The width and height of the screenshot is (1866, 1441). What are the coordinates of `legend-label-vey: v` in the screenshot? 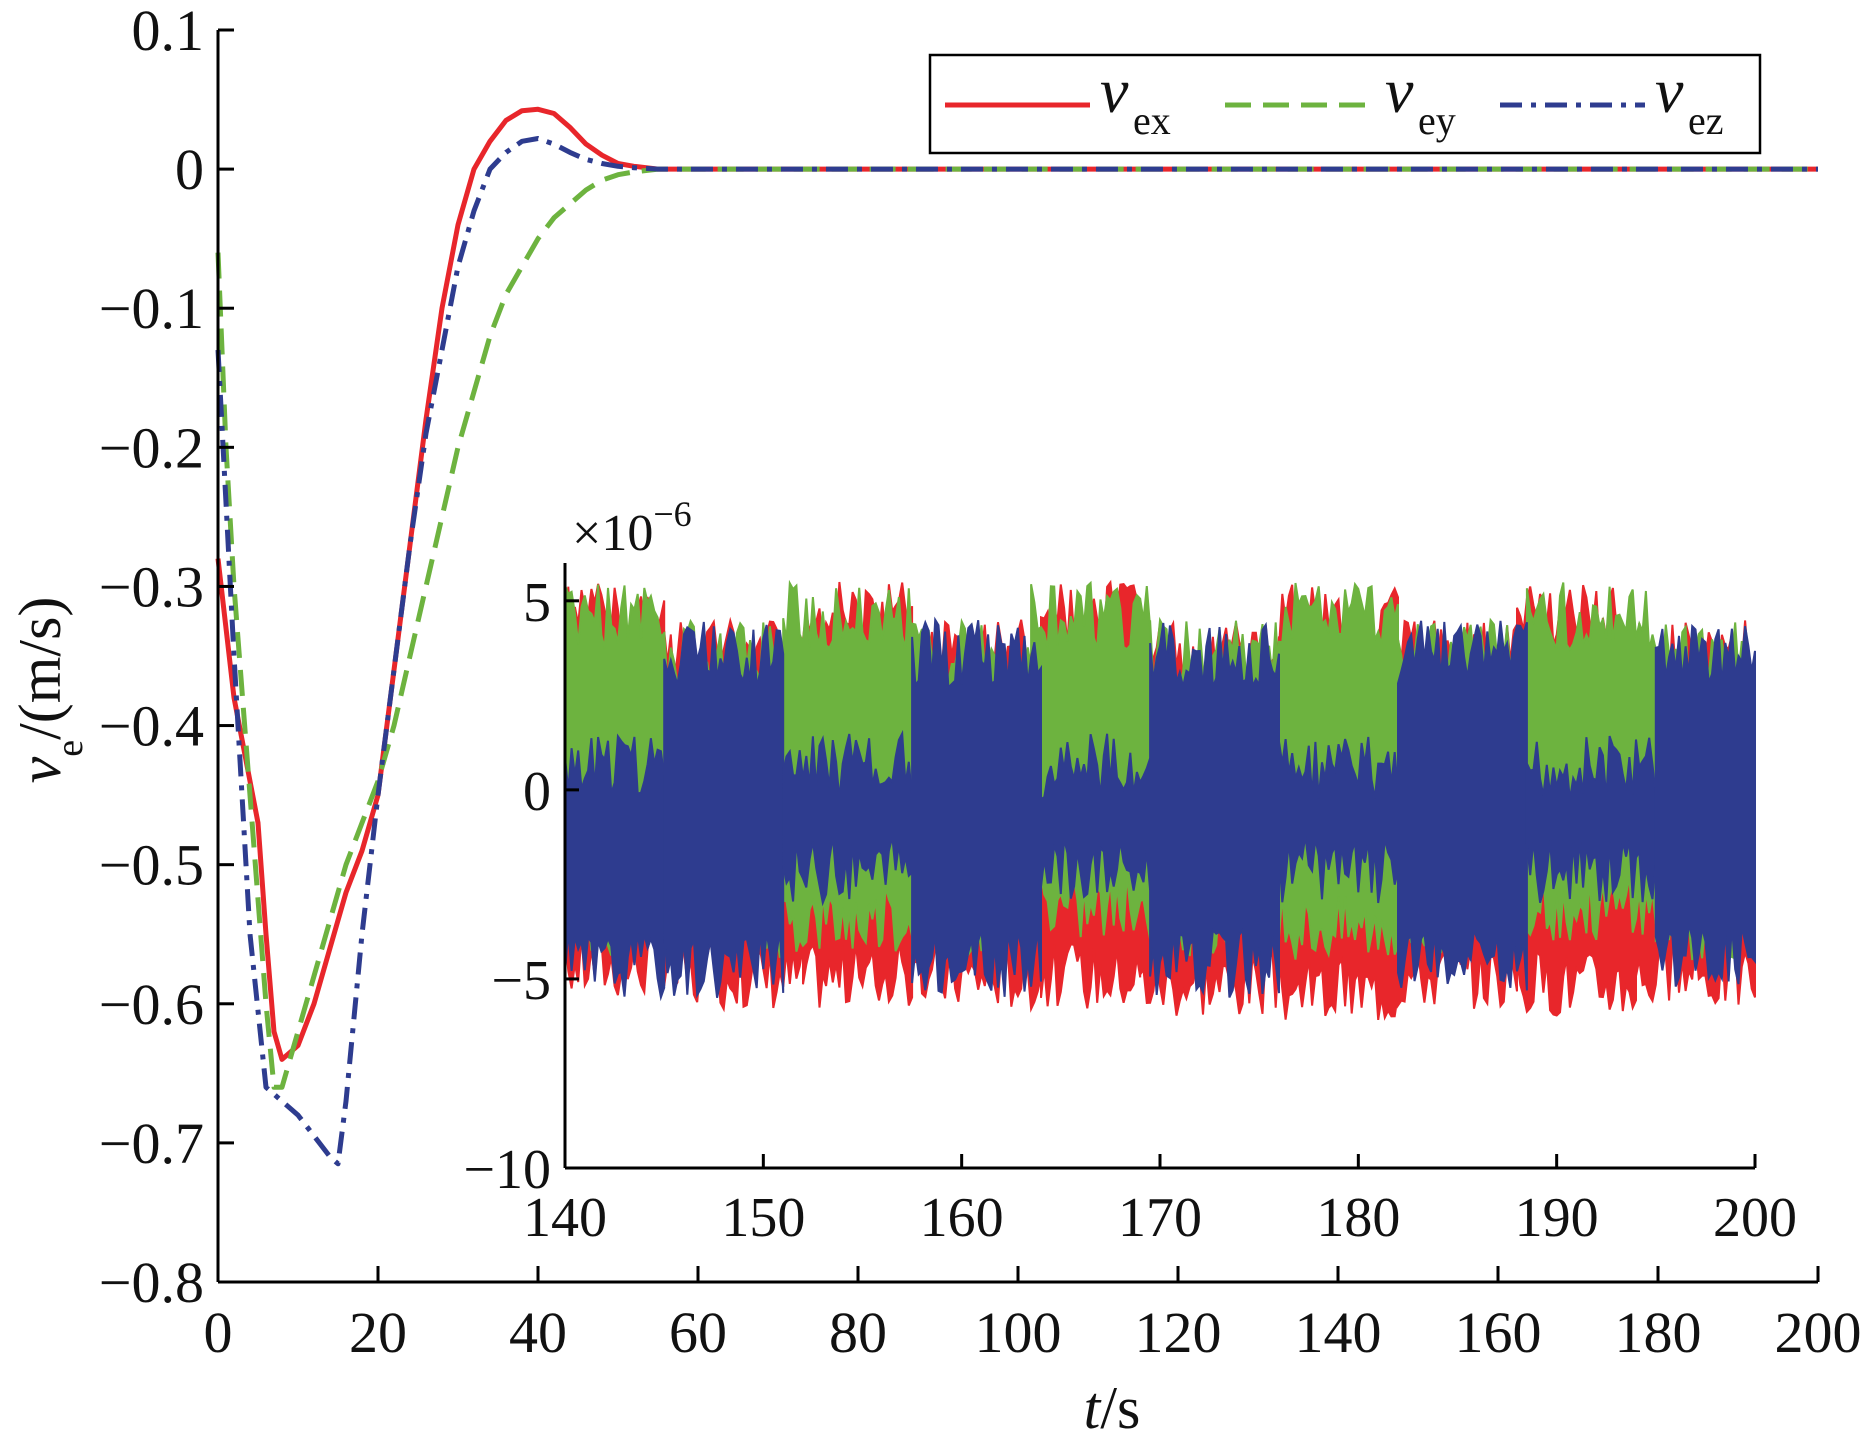 It's located at (1399, 90).